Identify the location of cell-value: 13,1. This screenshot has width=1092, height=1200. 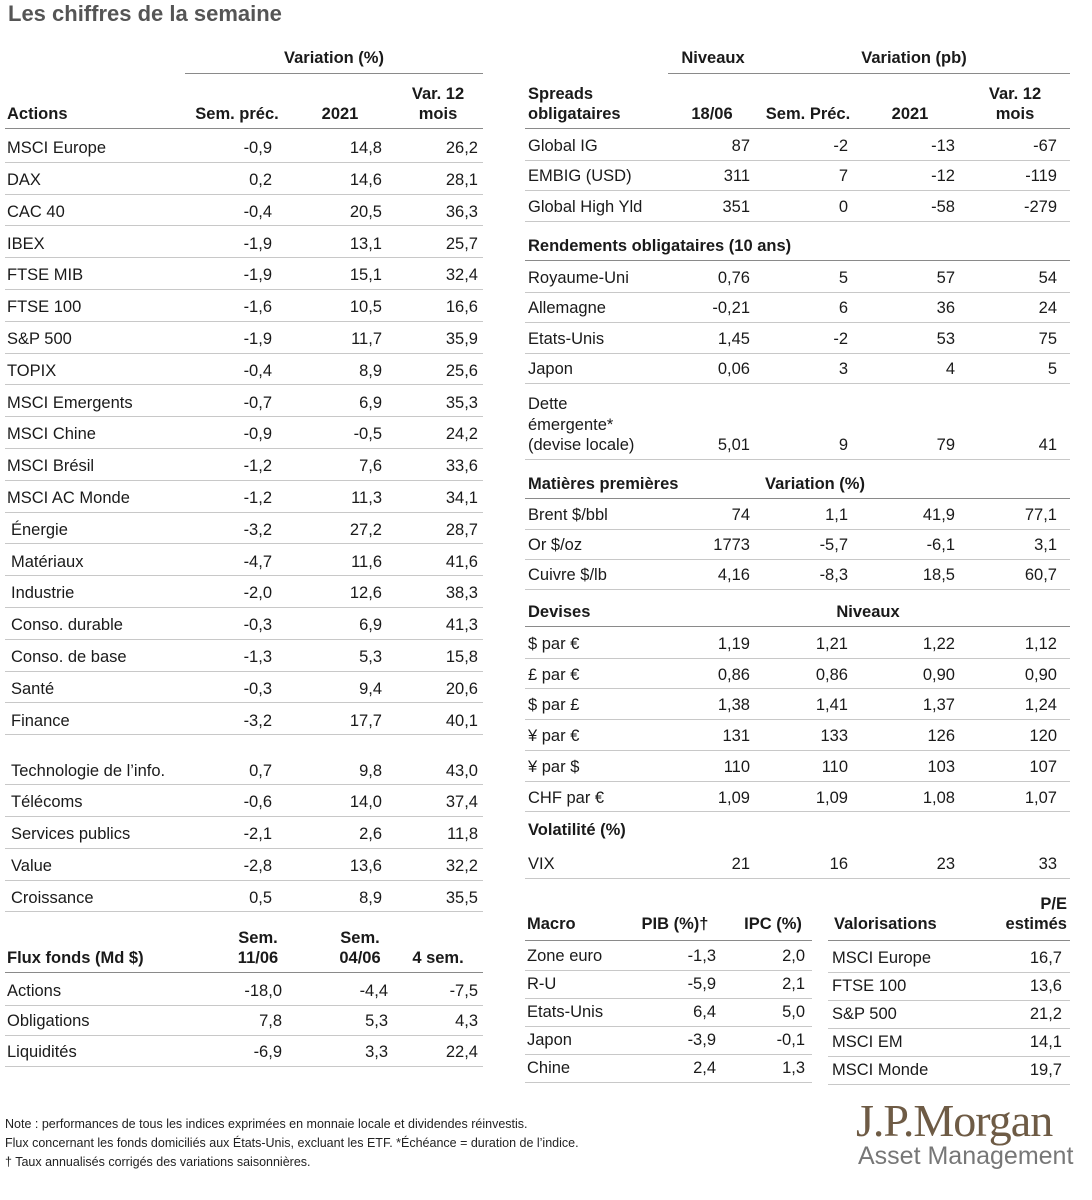
(365, 243).